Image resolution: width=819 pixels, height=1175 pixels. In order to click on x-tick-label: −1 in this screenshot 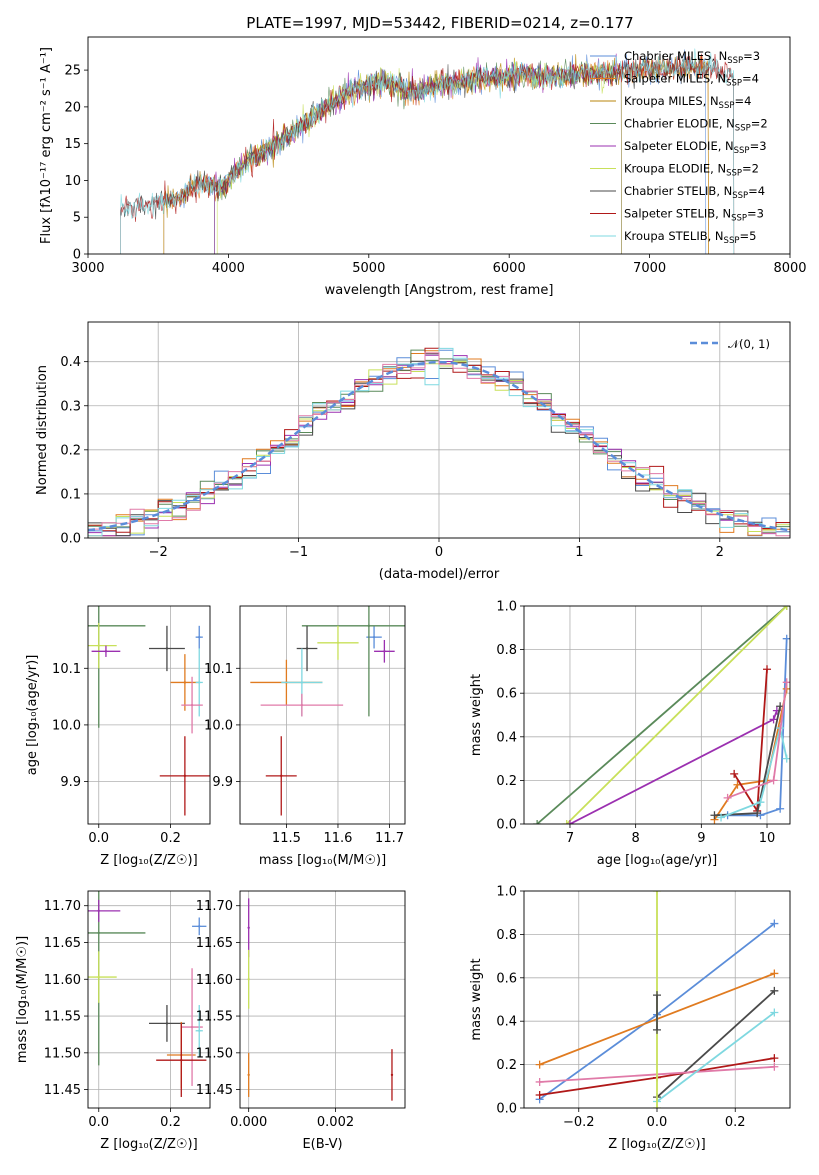, I will do `click(298, 552)`.